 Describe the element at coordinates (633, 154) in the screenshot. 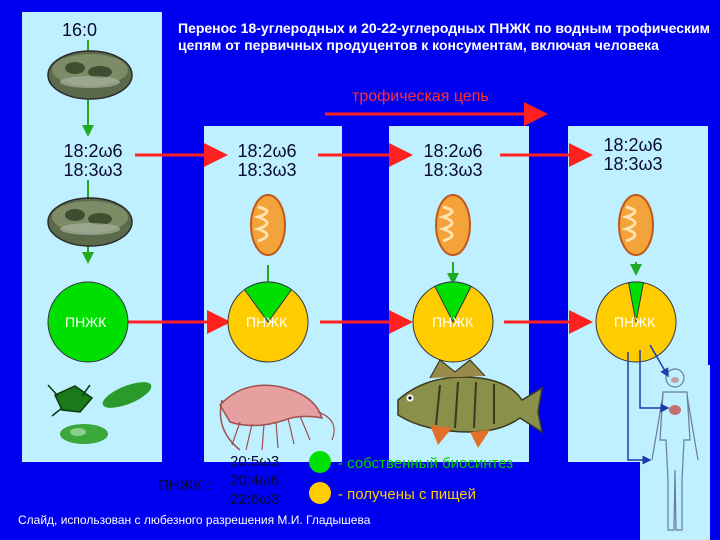

I see `fatty-acids-consumer-3: 18:2ω6 18:3ω3` at that location.